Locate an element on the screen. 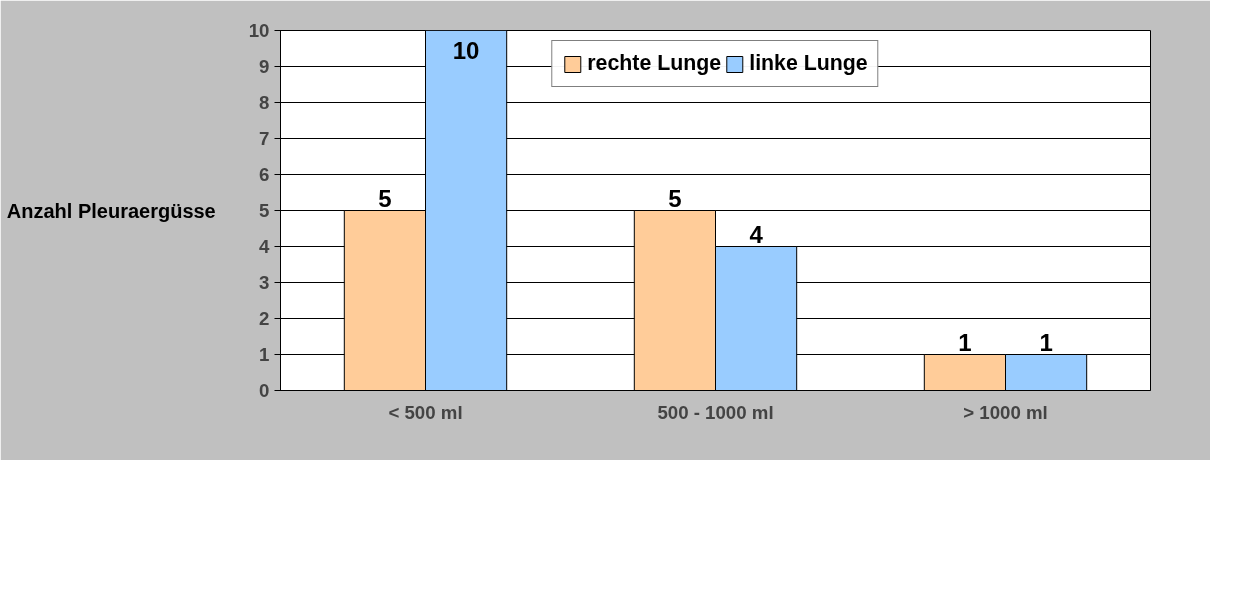  y-tick-label: 4 is located at coordinates (265, 246).